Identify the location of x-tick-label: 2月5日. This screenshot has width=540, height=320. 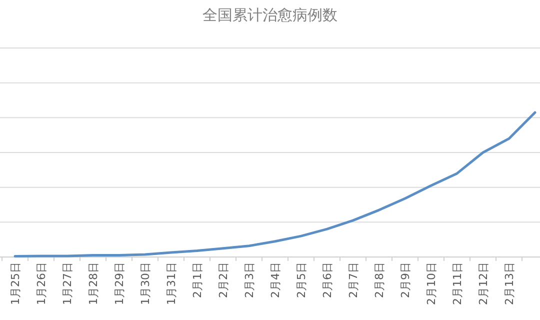
(301, 280).